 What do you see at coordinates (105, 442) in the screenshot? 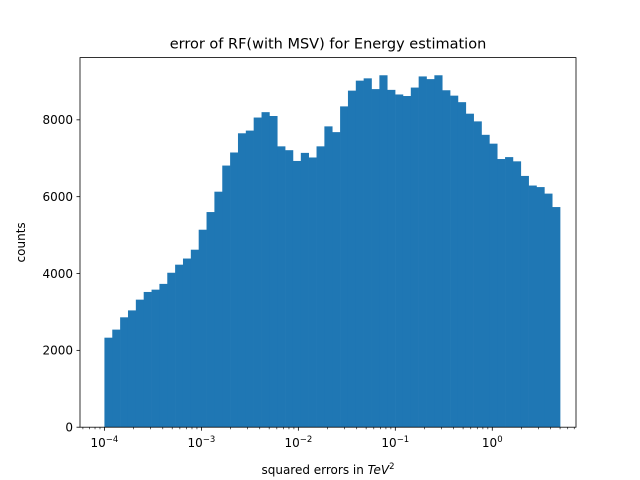
I see `x-tick-label: 10⁻⁴` at bounding box center [105, 442].